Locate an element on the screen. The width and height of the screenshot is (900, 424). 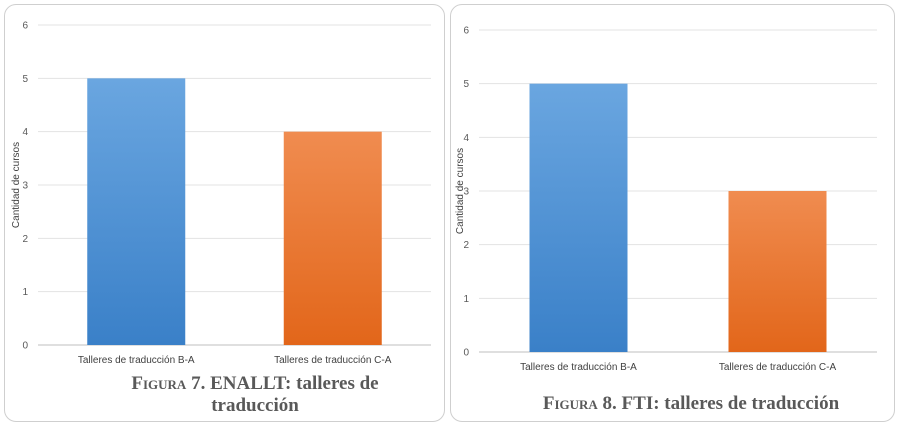
figure-caption: Figura 7. ENALLT: talleres de traducción is located at coordinates (255, 395).